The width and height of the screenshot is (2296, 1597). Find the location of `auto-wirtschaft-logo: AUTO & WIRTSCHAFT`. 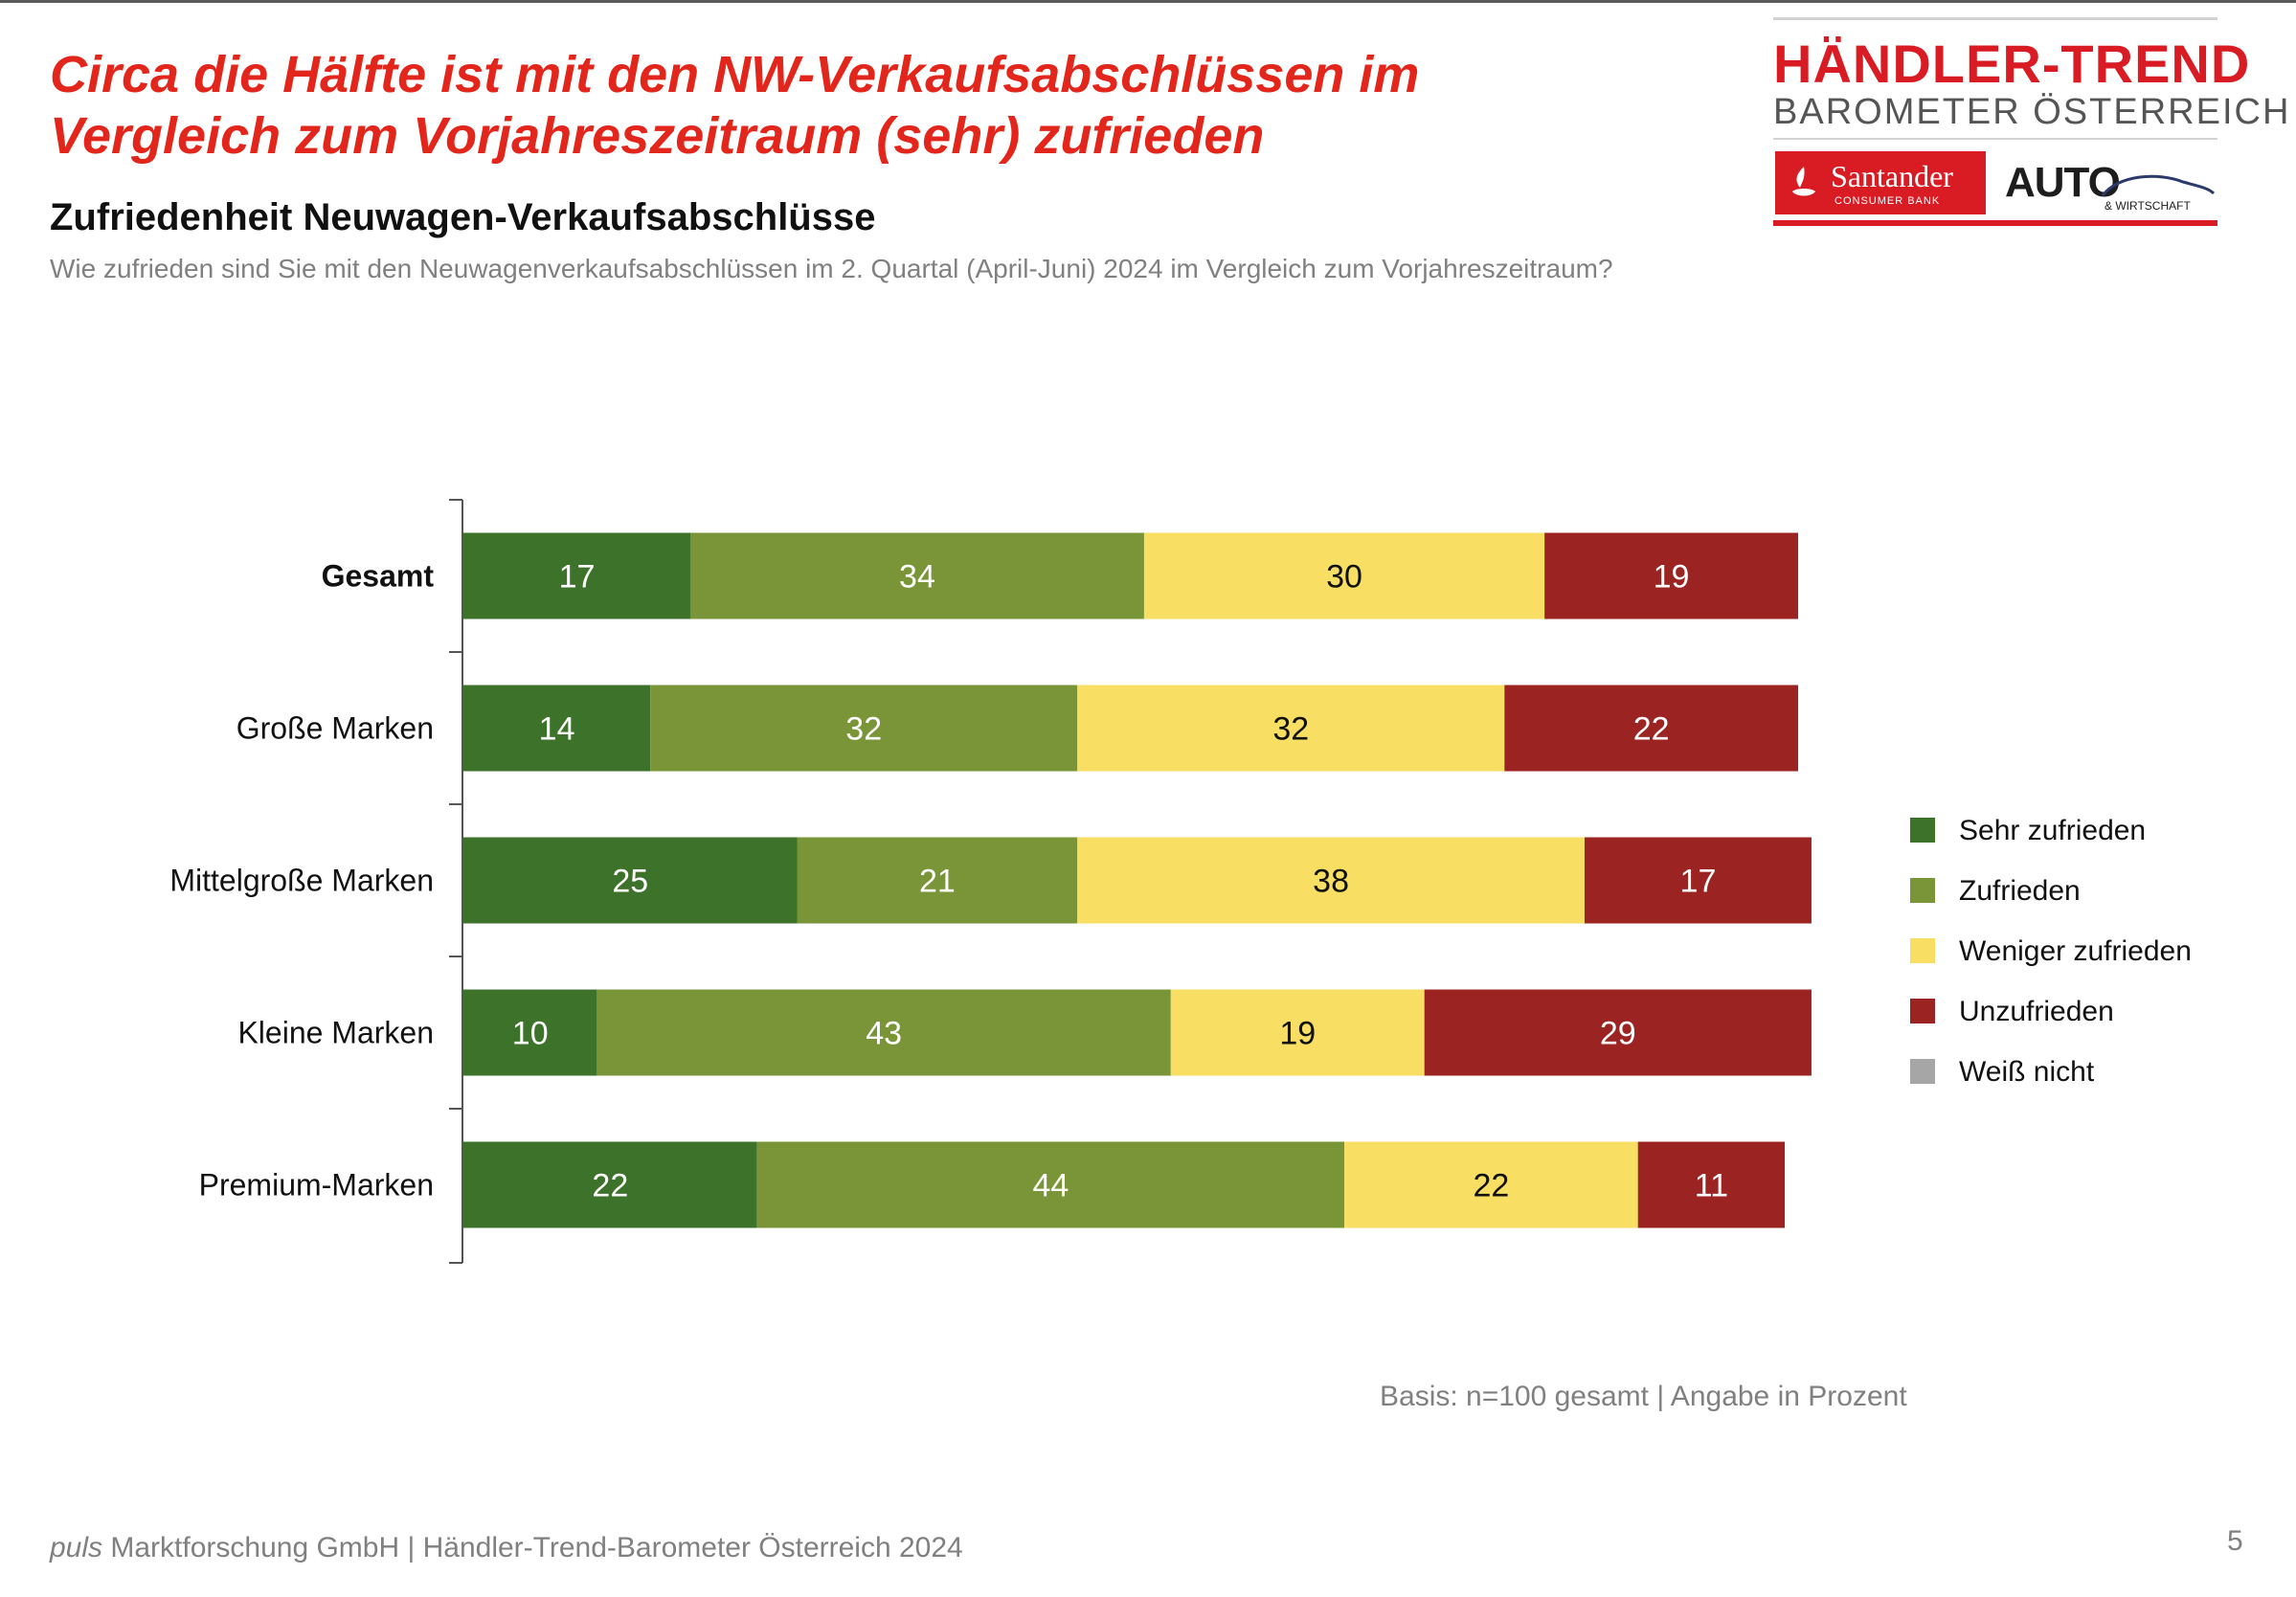

auto-wirtschaft-logo: AUTO & WIRTSCHAFT is located at coordinates (2111, 182).